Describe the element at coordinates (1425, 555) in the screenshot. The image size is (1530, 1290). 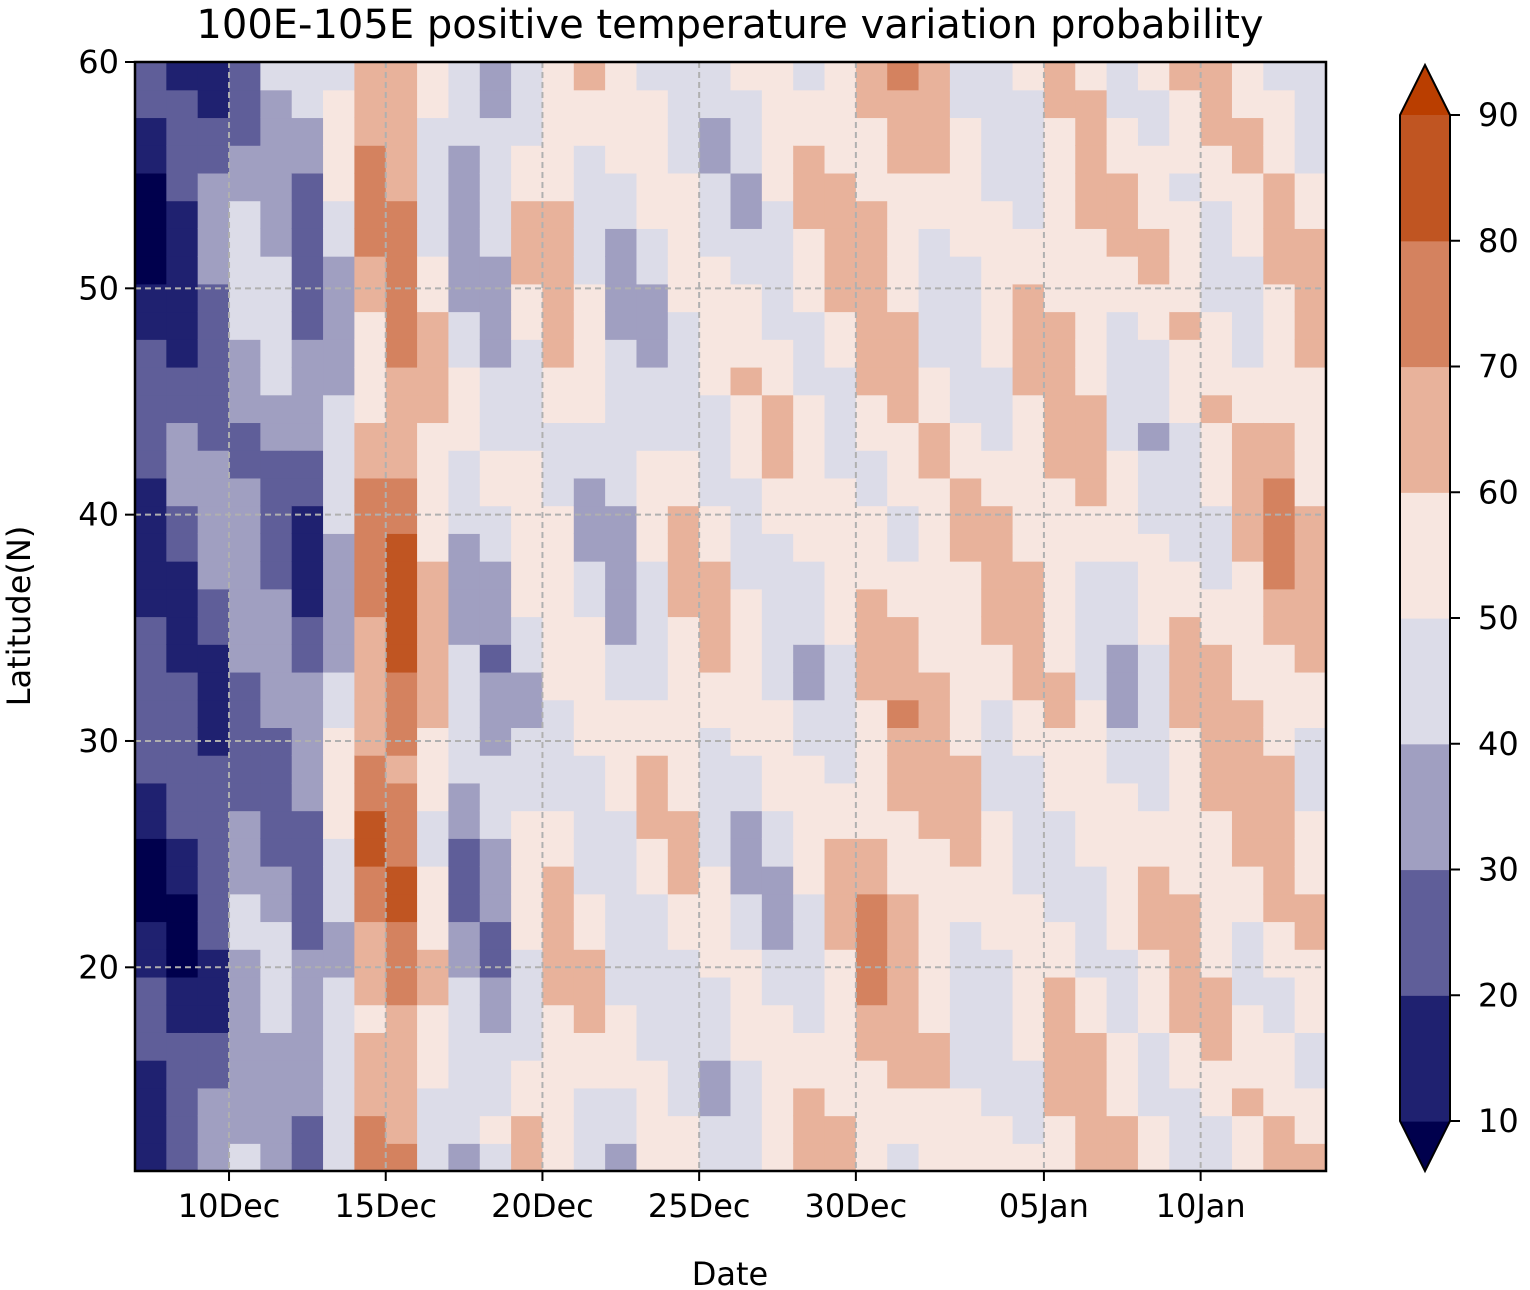
I see `colorbar-segment` at that location.